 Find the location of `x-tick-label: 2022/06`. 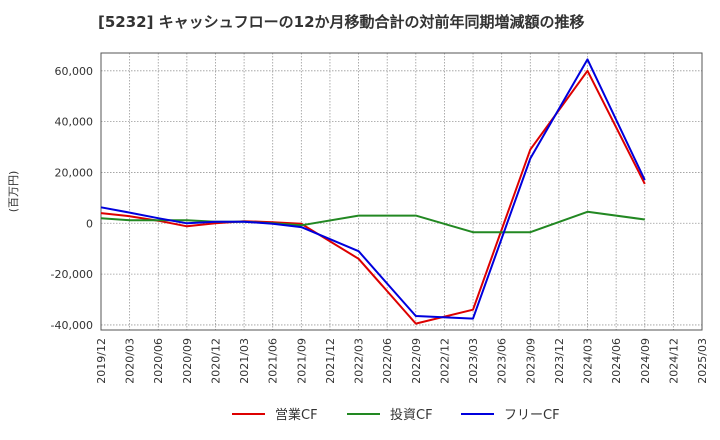

x-tick-label: 2022/06 is located at coordinates (387, 361).